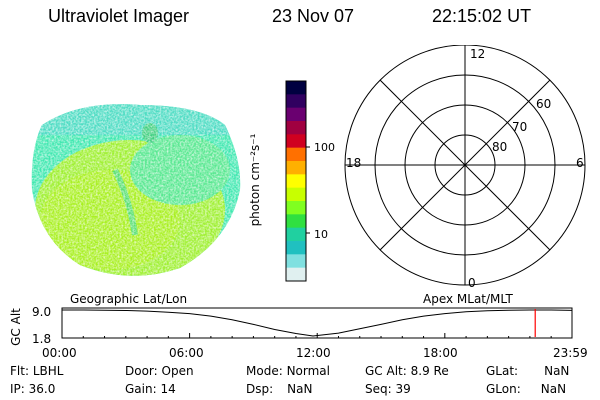 The width and height of the screenshot is (600, 400). Describe the element at coordinates (324, 147) in the screenshot. I see `colorbar-tick-100: 100` at that location.